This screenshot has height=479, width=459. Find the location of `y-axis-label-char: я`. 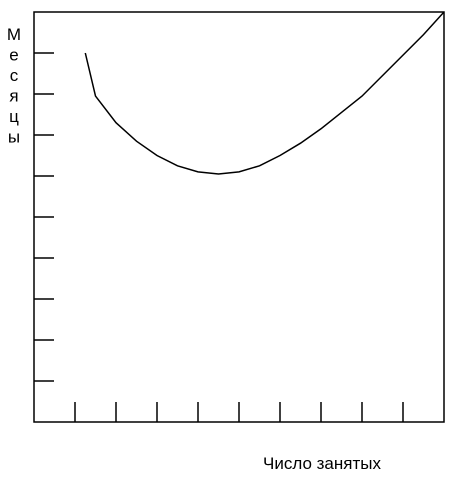

y-axis-label-char: я is located at coordinates (13, 96).